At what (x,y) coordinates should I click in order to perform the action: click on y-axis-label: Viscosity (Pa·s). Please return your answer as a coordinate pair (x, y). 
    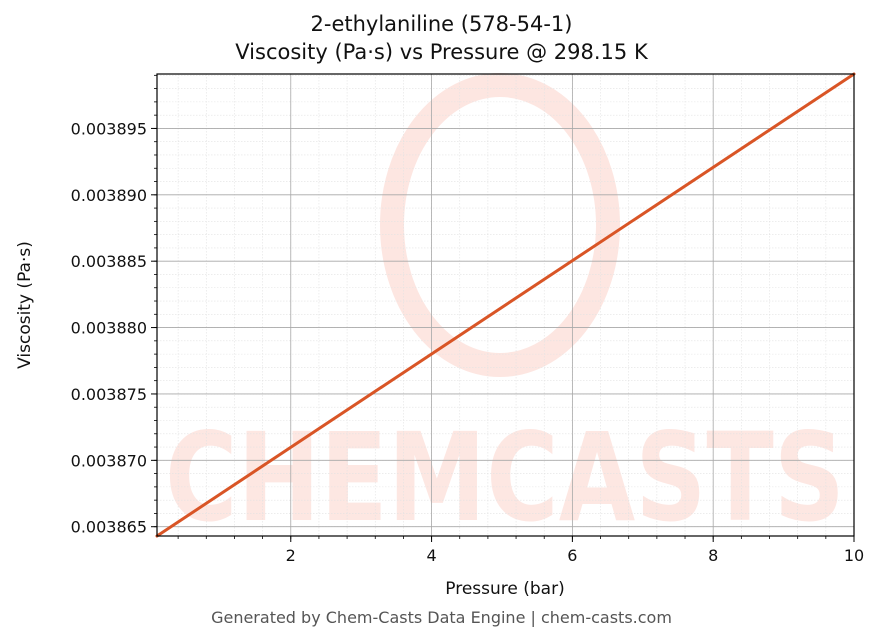
    Looking at the image, I should click on (25, 305).